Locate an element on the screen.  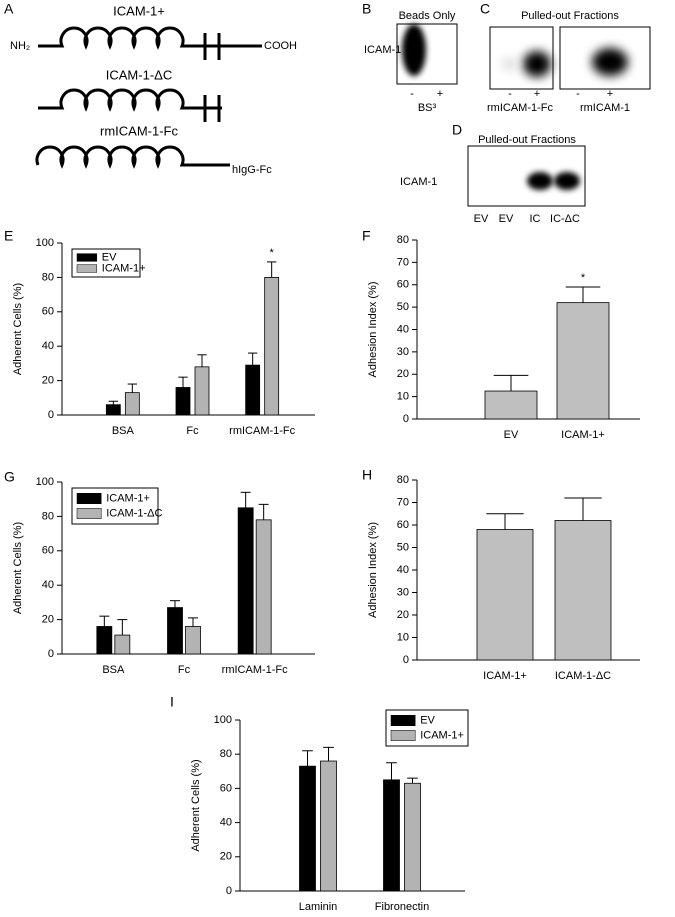
fc-tag: hIgG-Fc is located at coordinates (252, 170).